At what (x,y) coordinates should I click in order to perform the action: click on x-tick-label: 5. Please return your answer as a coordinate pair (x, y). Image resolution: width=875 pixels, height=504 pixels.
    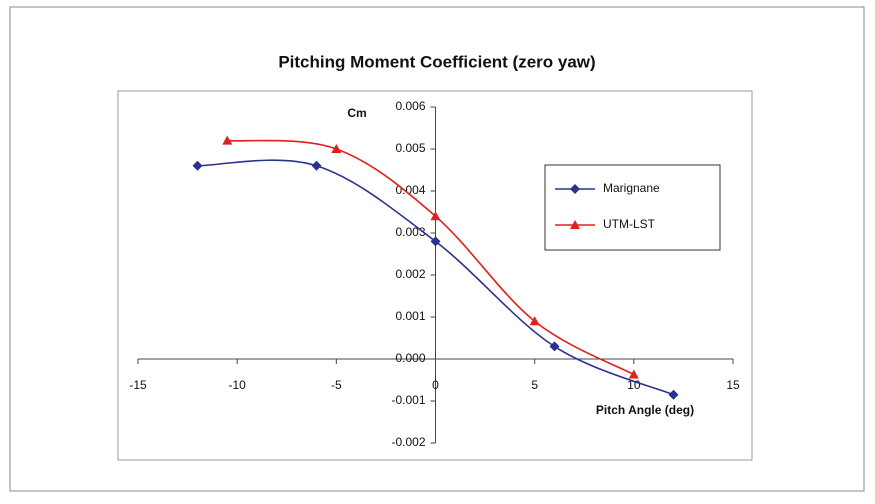
    Looking at the image, I should click on (534, 385).